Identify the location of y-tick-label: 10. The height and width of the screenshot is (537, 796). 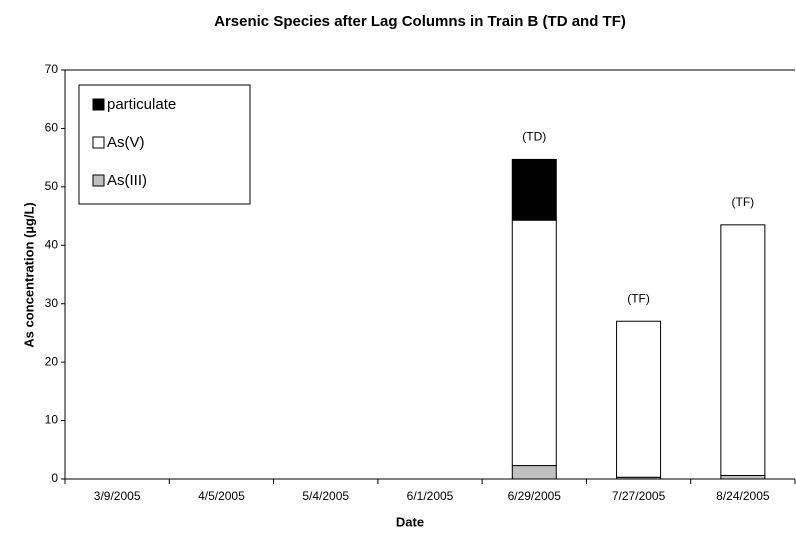
(52, 420).